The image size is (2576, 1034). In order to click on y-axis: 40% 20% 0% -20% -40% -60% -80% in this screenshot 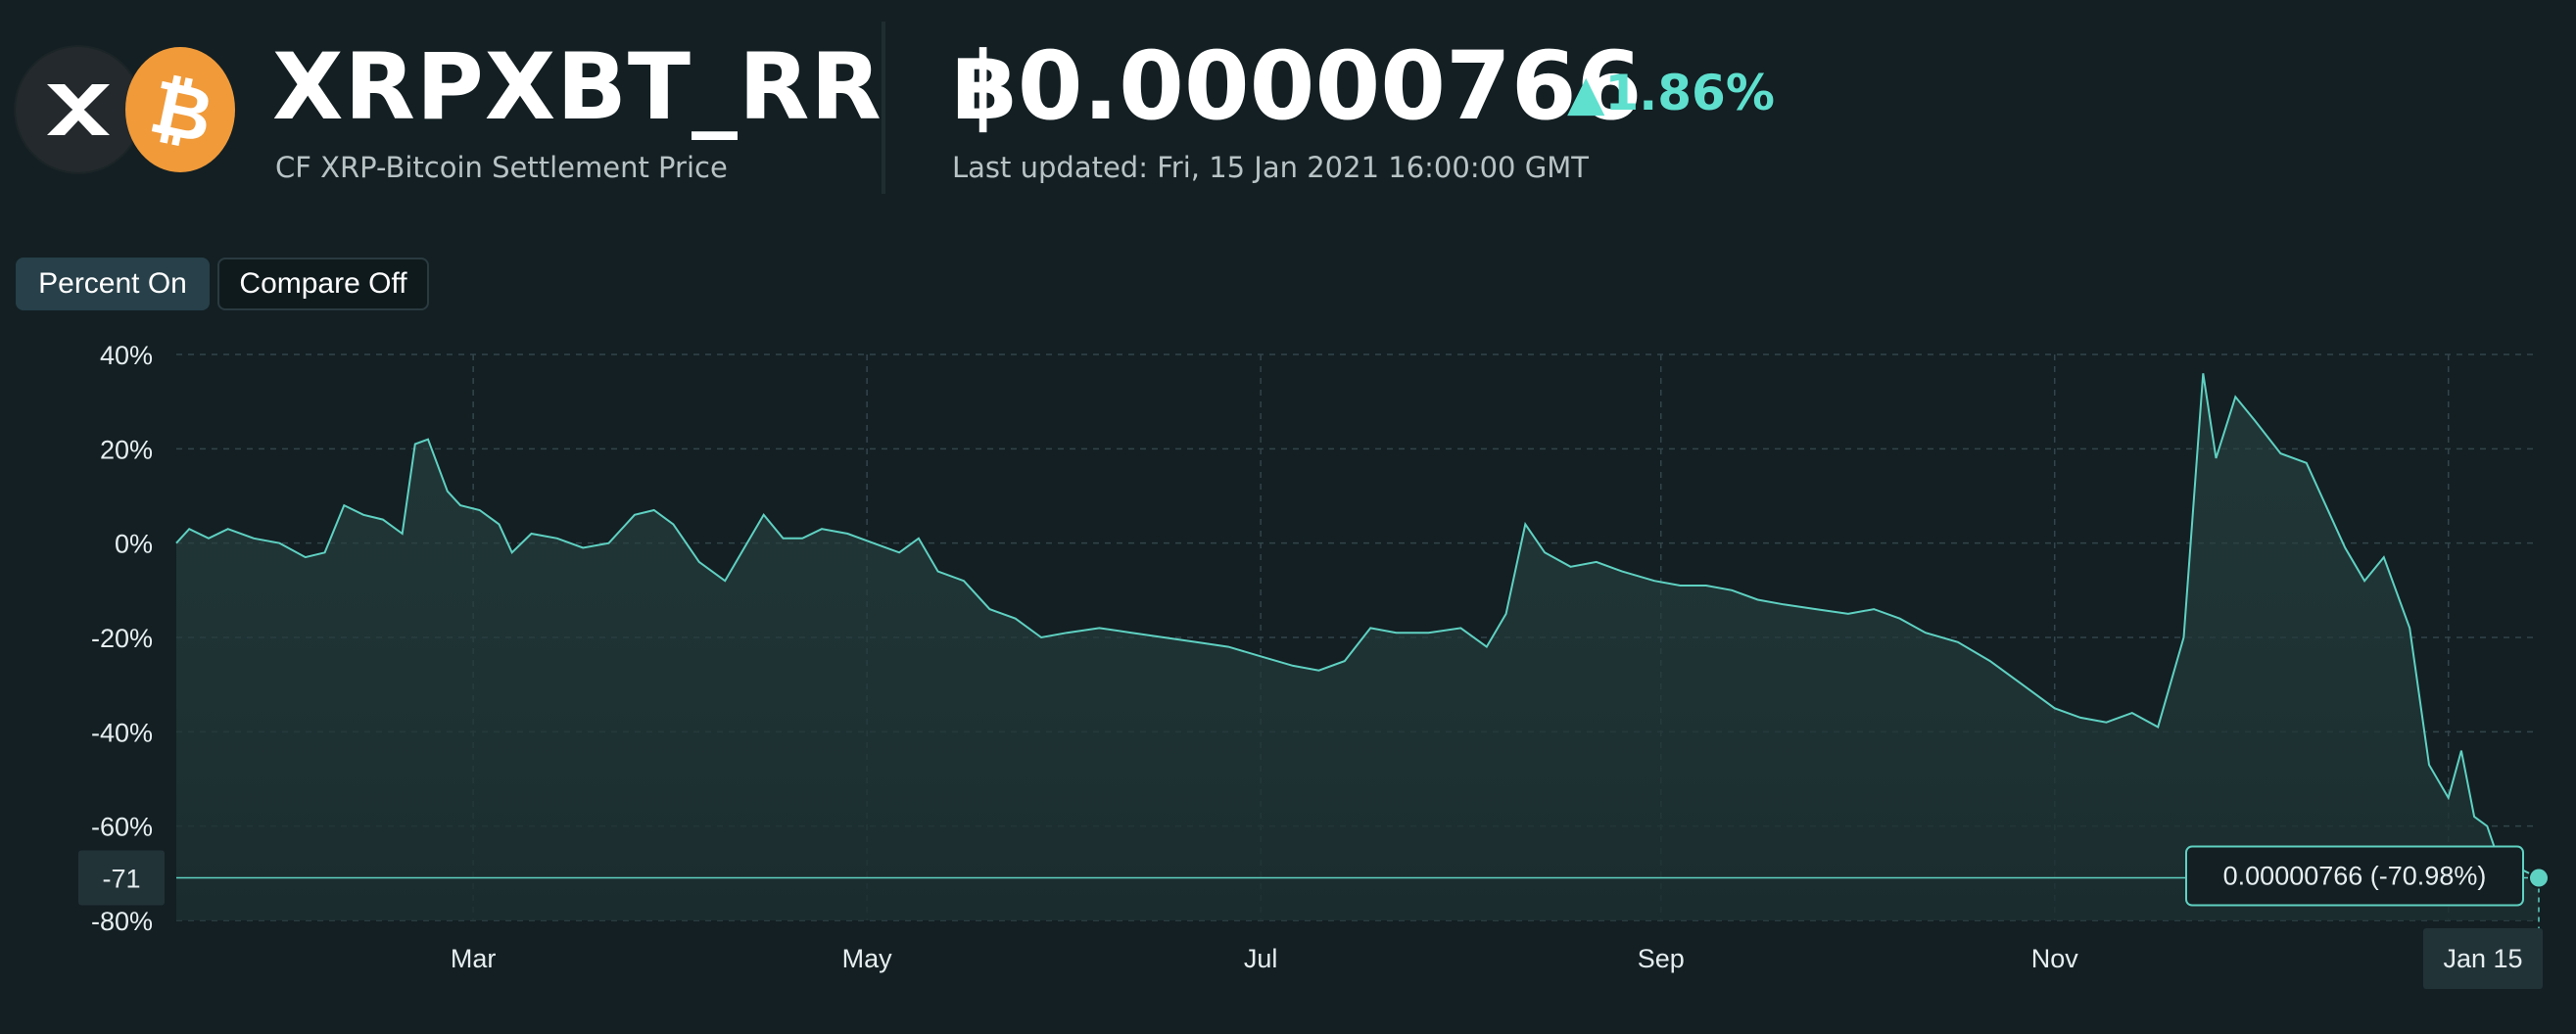, I will do `click(122, 638)`.